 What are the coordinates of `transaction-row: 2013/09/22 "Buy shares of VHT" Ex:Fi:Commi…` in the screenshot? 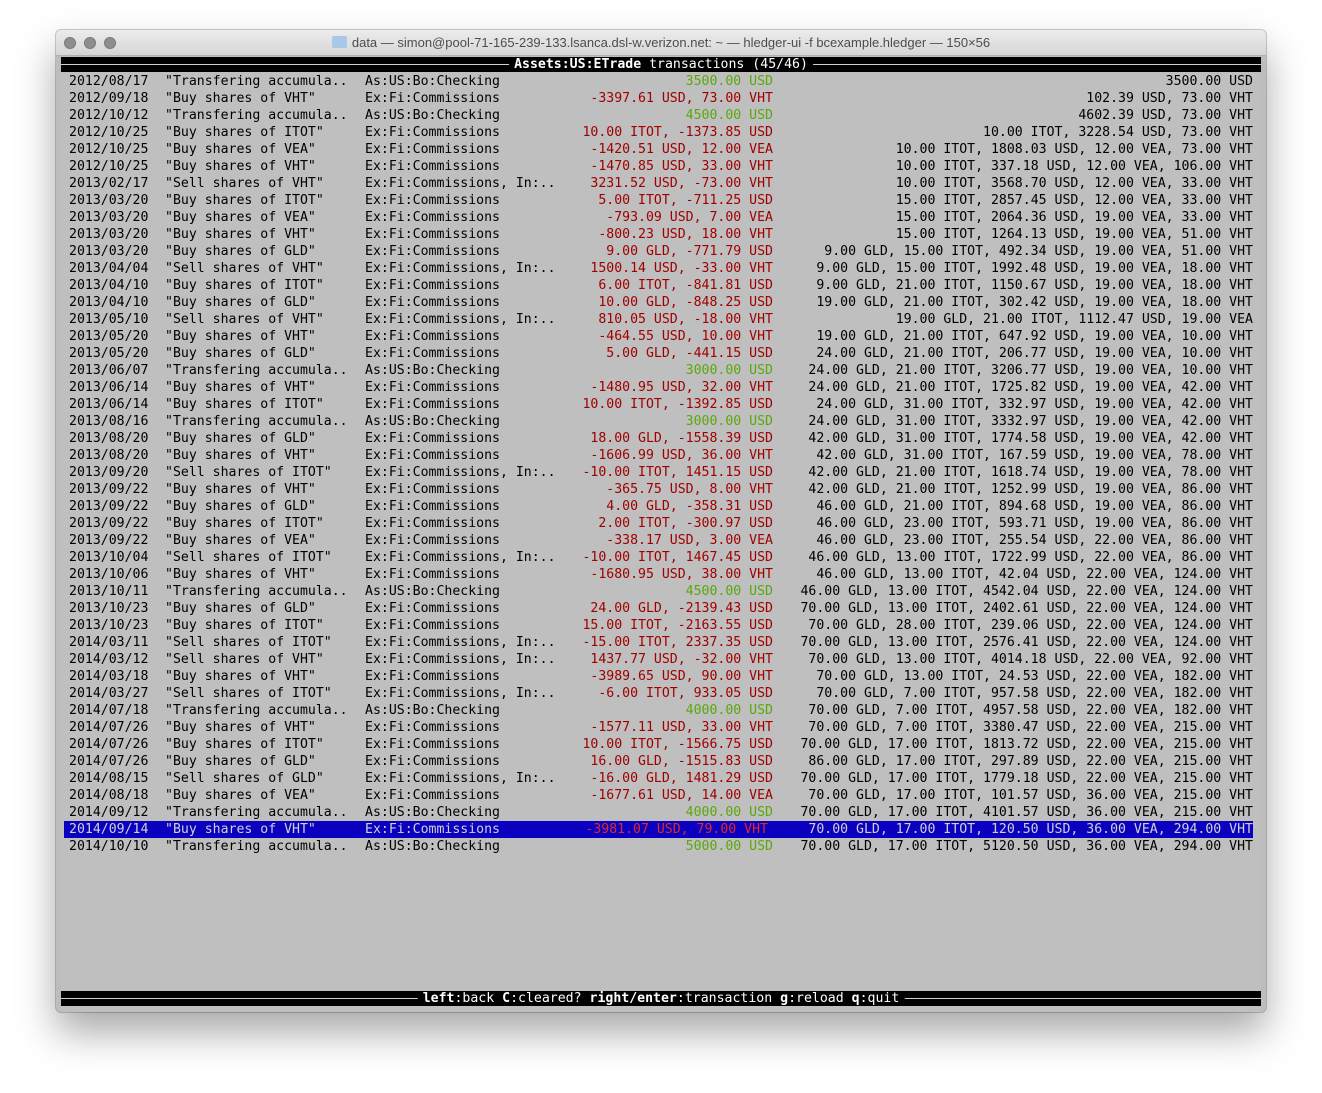 It's located at (661, 489).